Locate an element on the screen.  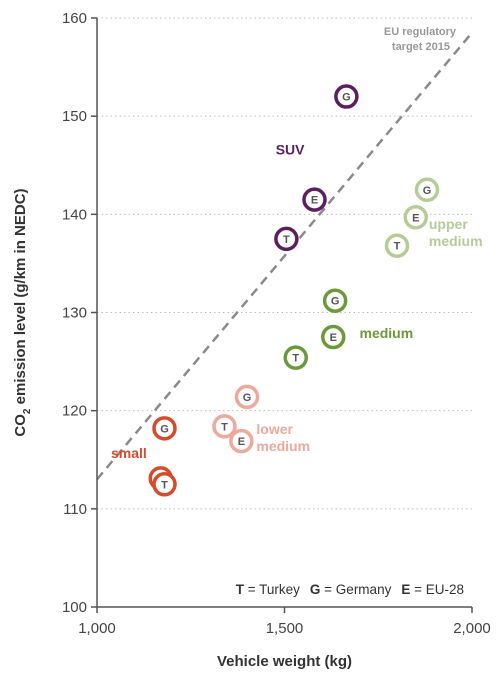
legend-value: = Germany is located at coordinates (355, 589).